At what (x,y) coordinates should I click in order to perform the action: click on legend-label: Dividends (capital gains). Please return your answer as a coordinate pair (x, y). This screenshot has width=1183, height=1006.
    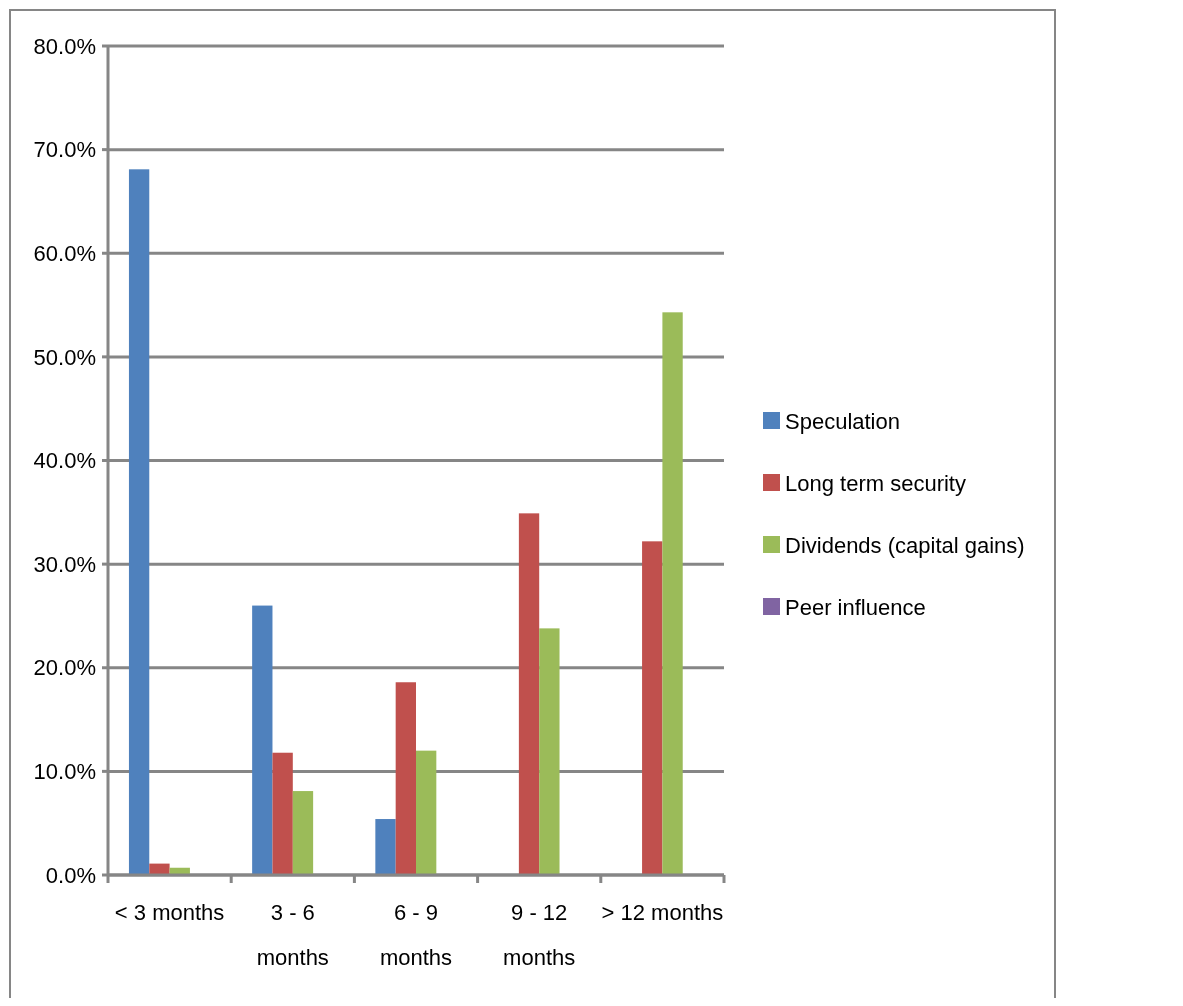
    Looking at the image, I should click on (905, 545).